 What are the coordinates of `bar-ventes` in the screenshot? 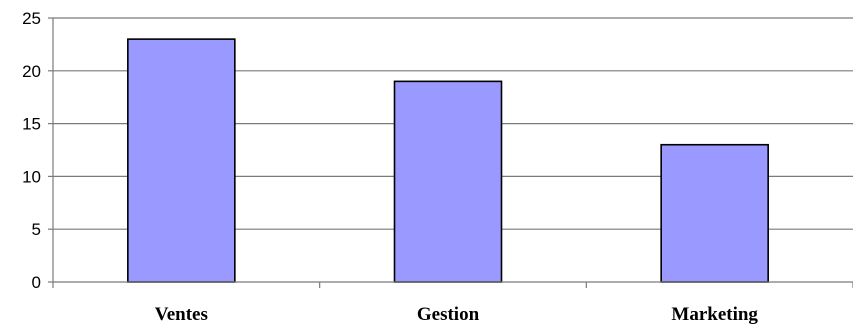 It's located at (181, 160).